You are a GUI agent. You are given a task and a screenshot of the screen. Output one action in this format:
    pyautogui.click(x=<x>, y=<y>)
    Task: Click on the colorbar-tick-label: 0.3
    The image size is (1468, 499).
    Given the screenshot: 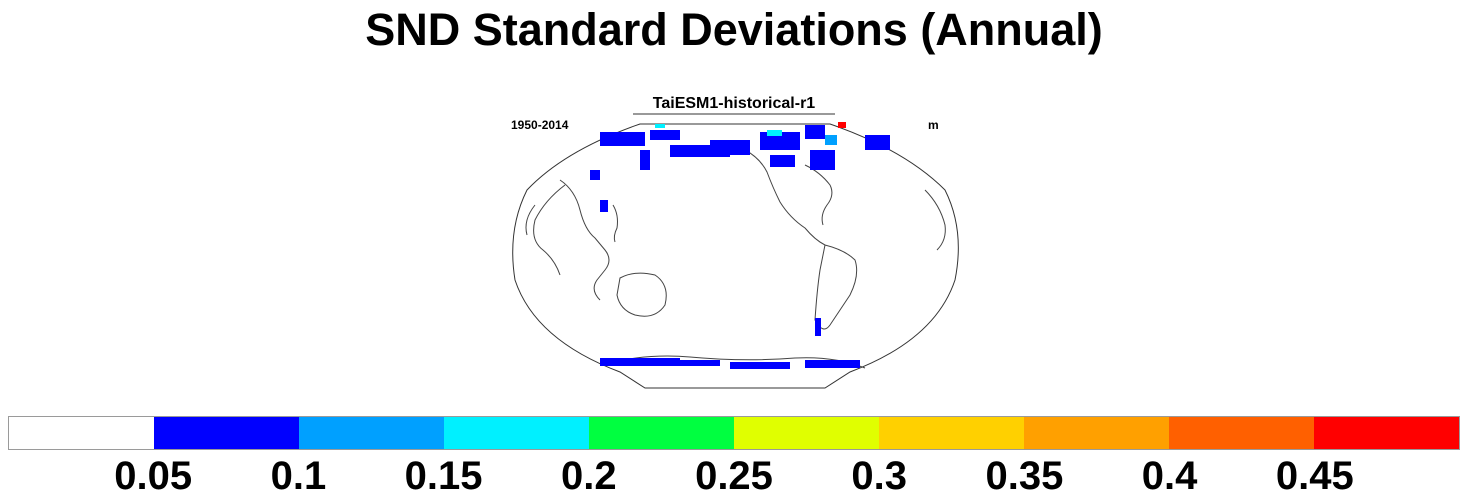 What is the action you would take?
    pyautogui.click(x=879, y=476)
    